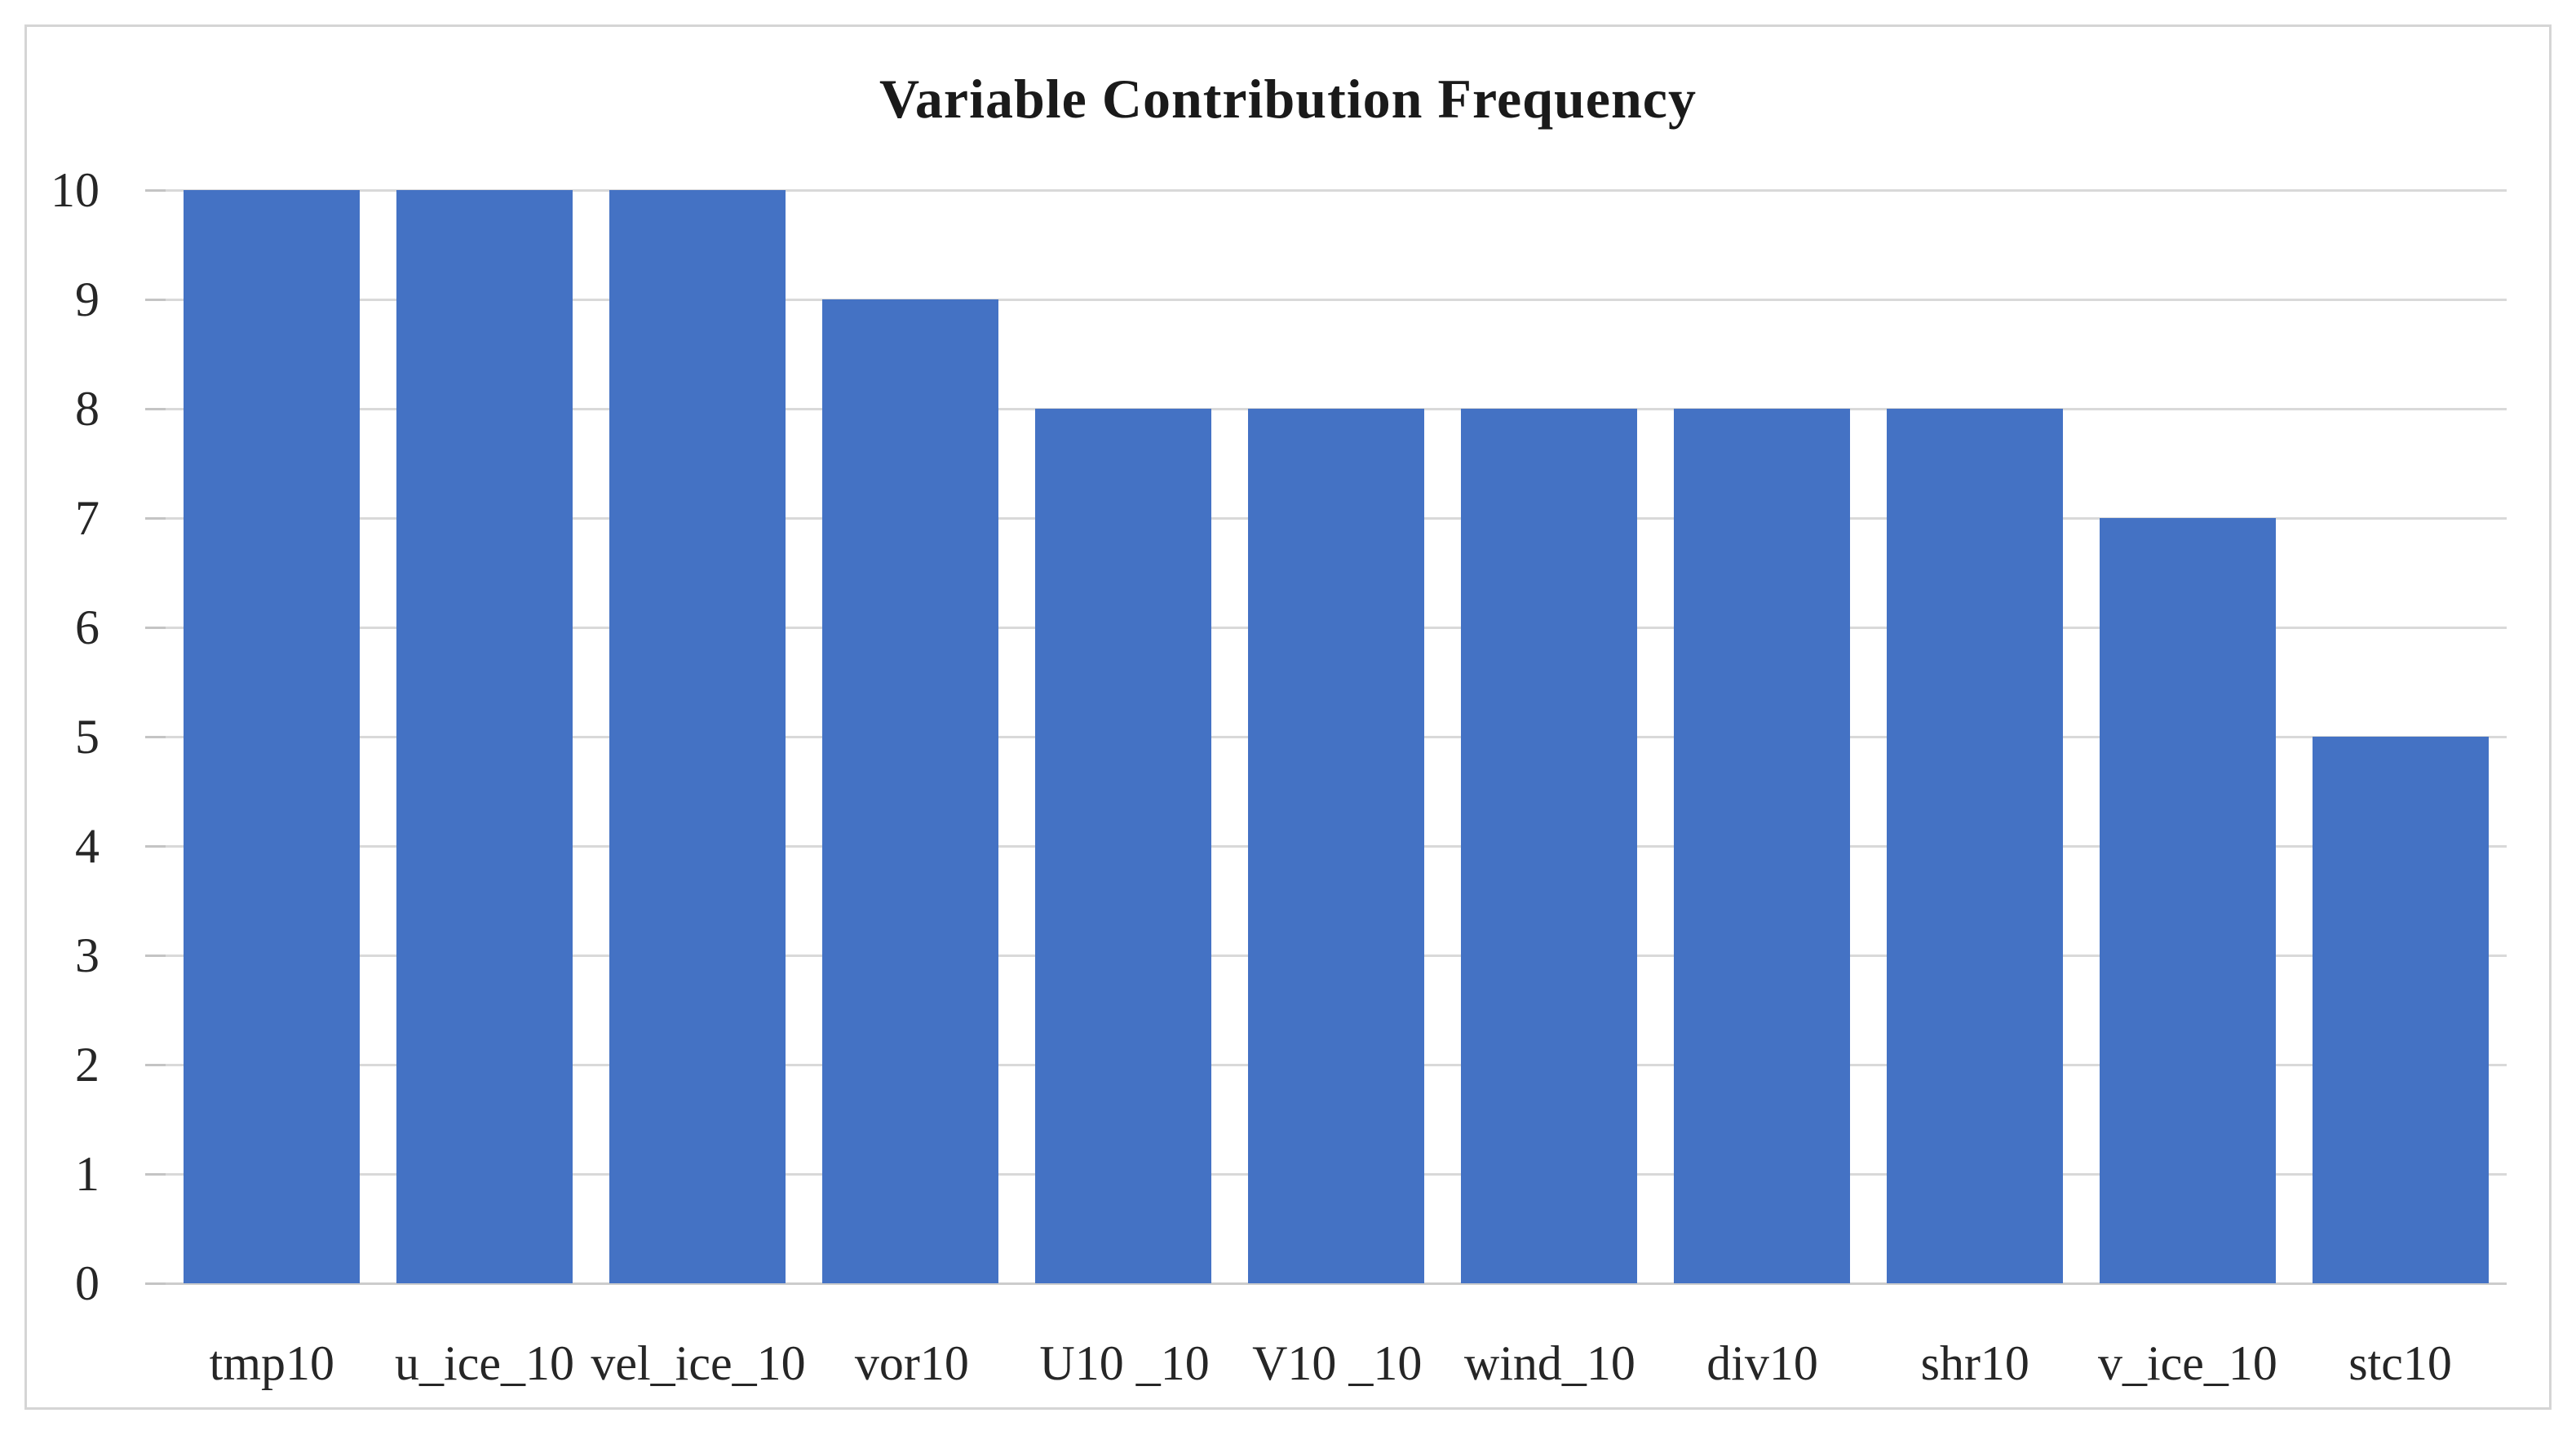  I want to click on bar-vor10, so click(910, 791).